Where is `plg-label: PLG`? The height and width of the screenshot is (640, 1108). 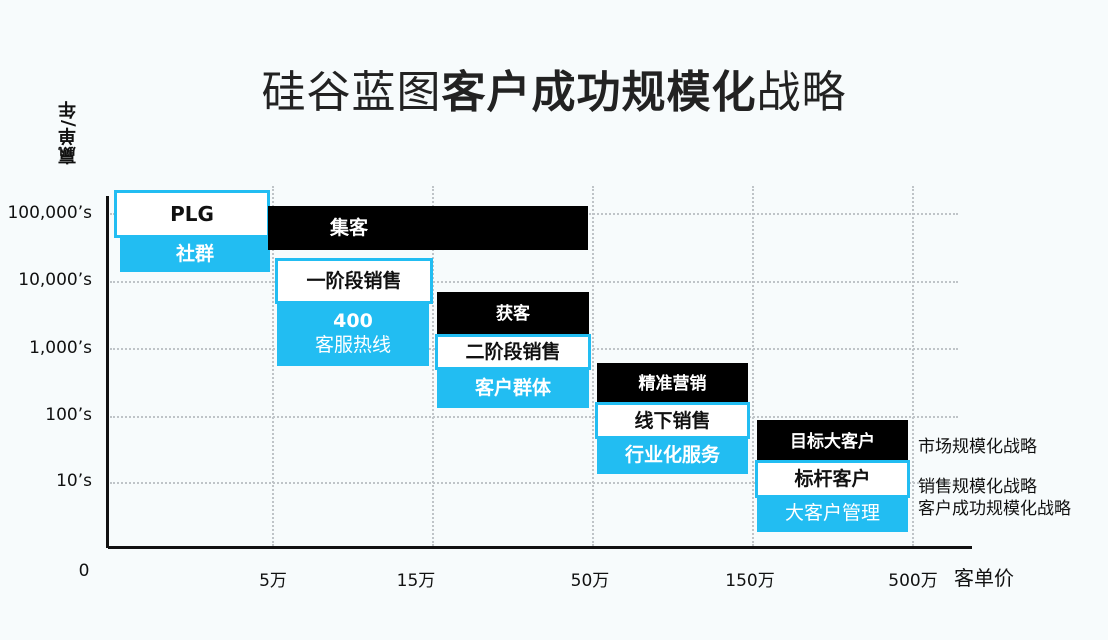
plg-label: PLG is located at coordinates (192, 214).